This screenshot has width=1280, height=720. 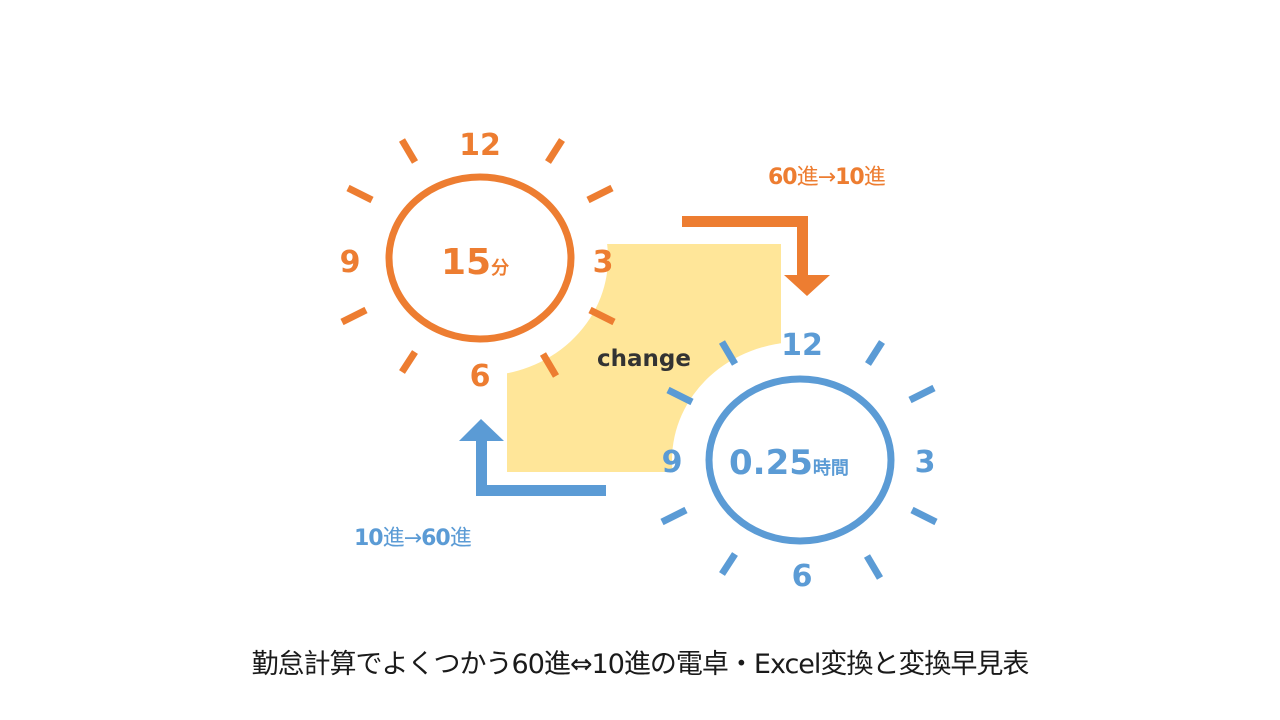 What do you see at coordinates (603, 262) in the screenshot?
I see `clock-sixty-num-3: 3` at bounding box center [603, 262].